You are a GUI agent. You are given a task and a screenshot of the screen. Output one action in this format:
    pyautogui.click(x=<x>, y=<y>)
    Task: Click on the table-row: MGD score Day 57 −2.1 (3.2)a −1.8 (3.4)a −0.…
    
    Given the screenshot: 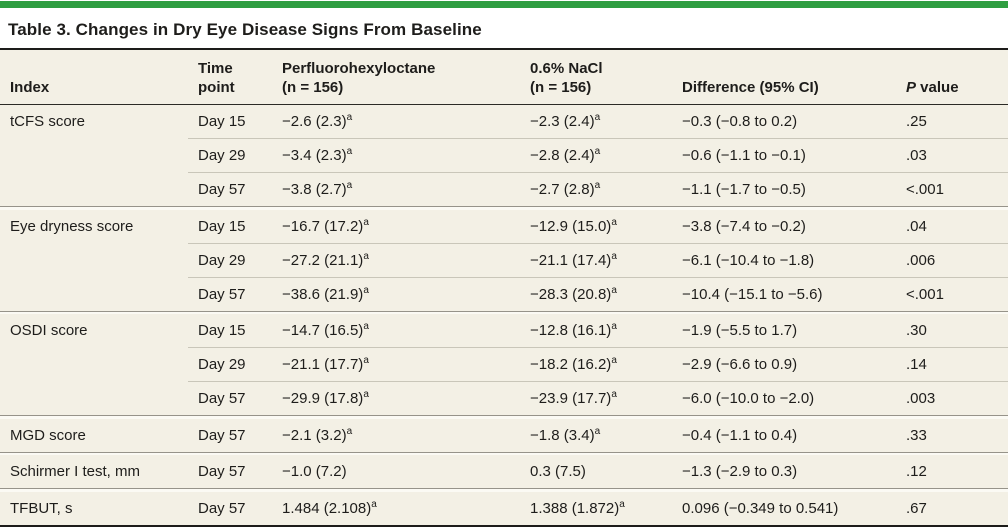 What is the action you would take?
    pyautogui.click(x=504, y=435)
    